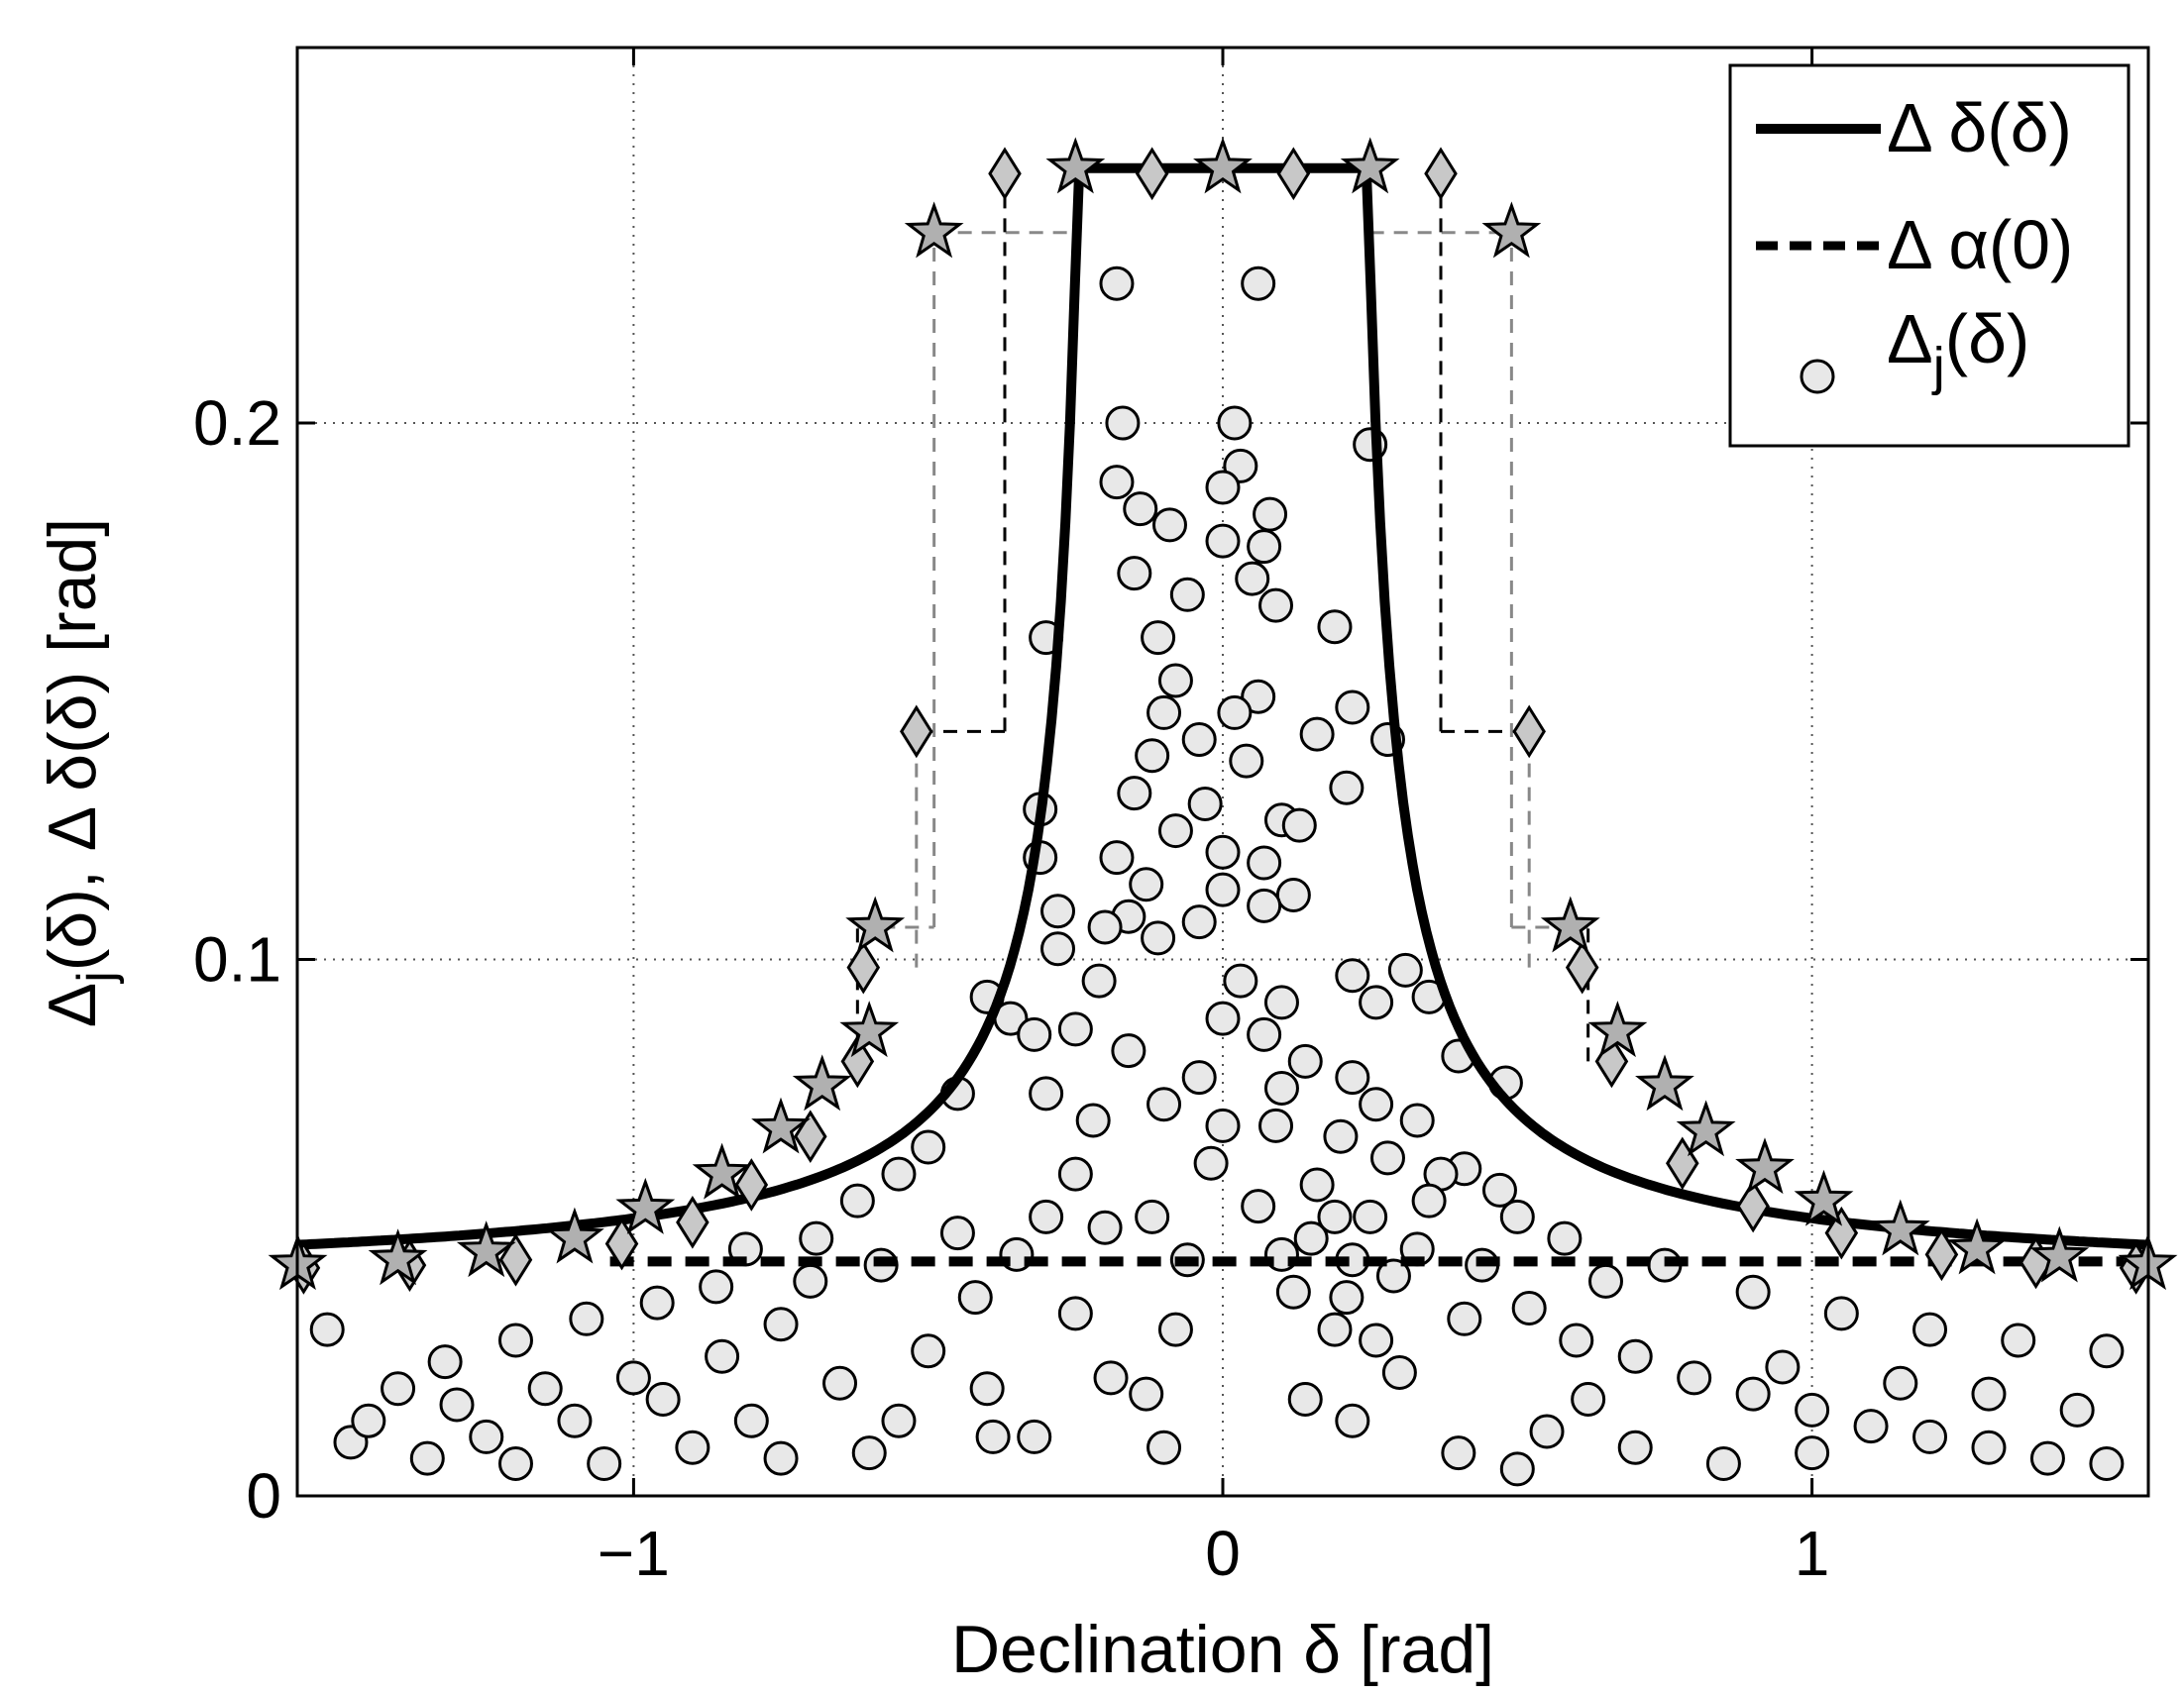 This screenshot has height=1696, width=2184. Describe the element at coordinates (1979, 128) in the screenshot. I see `legend-label-delta-delta: Δ δ(δ)` at that location.